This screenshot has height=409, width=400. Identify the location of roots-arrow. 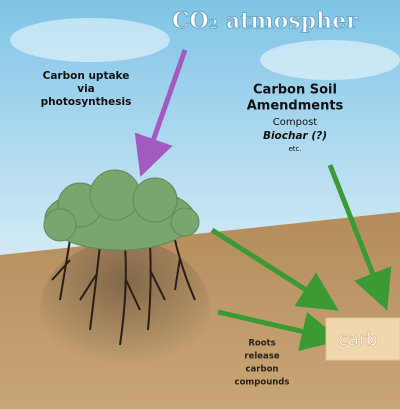
(279, 330).